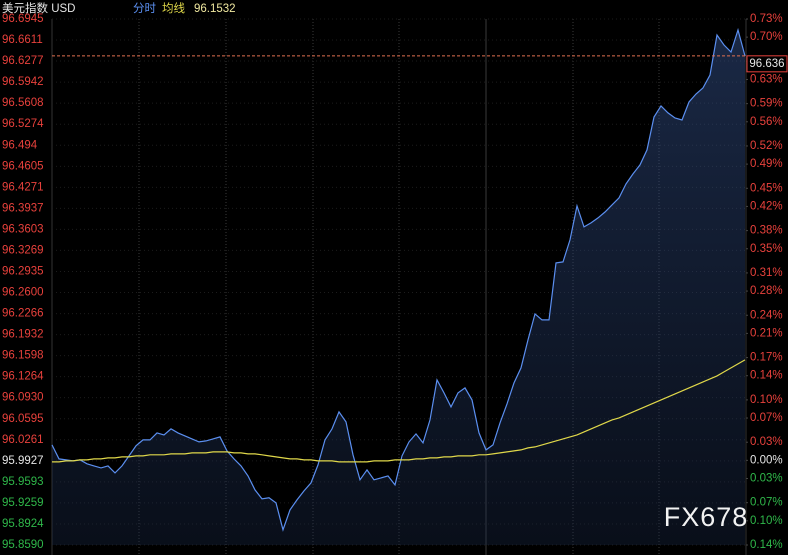 The height and width of the screenshot is (555, 788). What do you see at coordinates (23, 398) in the screenshot?
I see `y-tick-label: 96.0930` at bounding box center [23, 398].